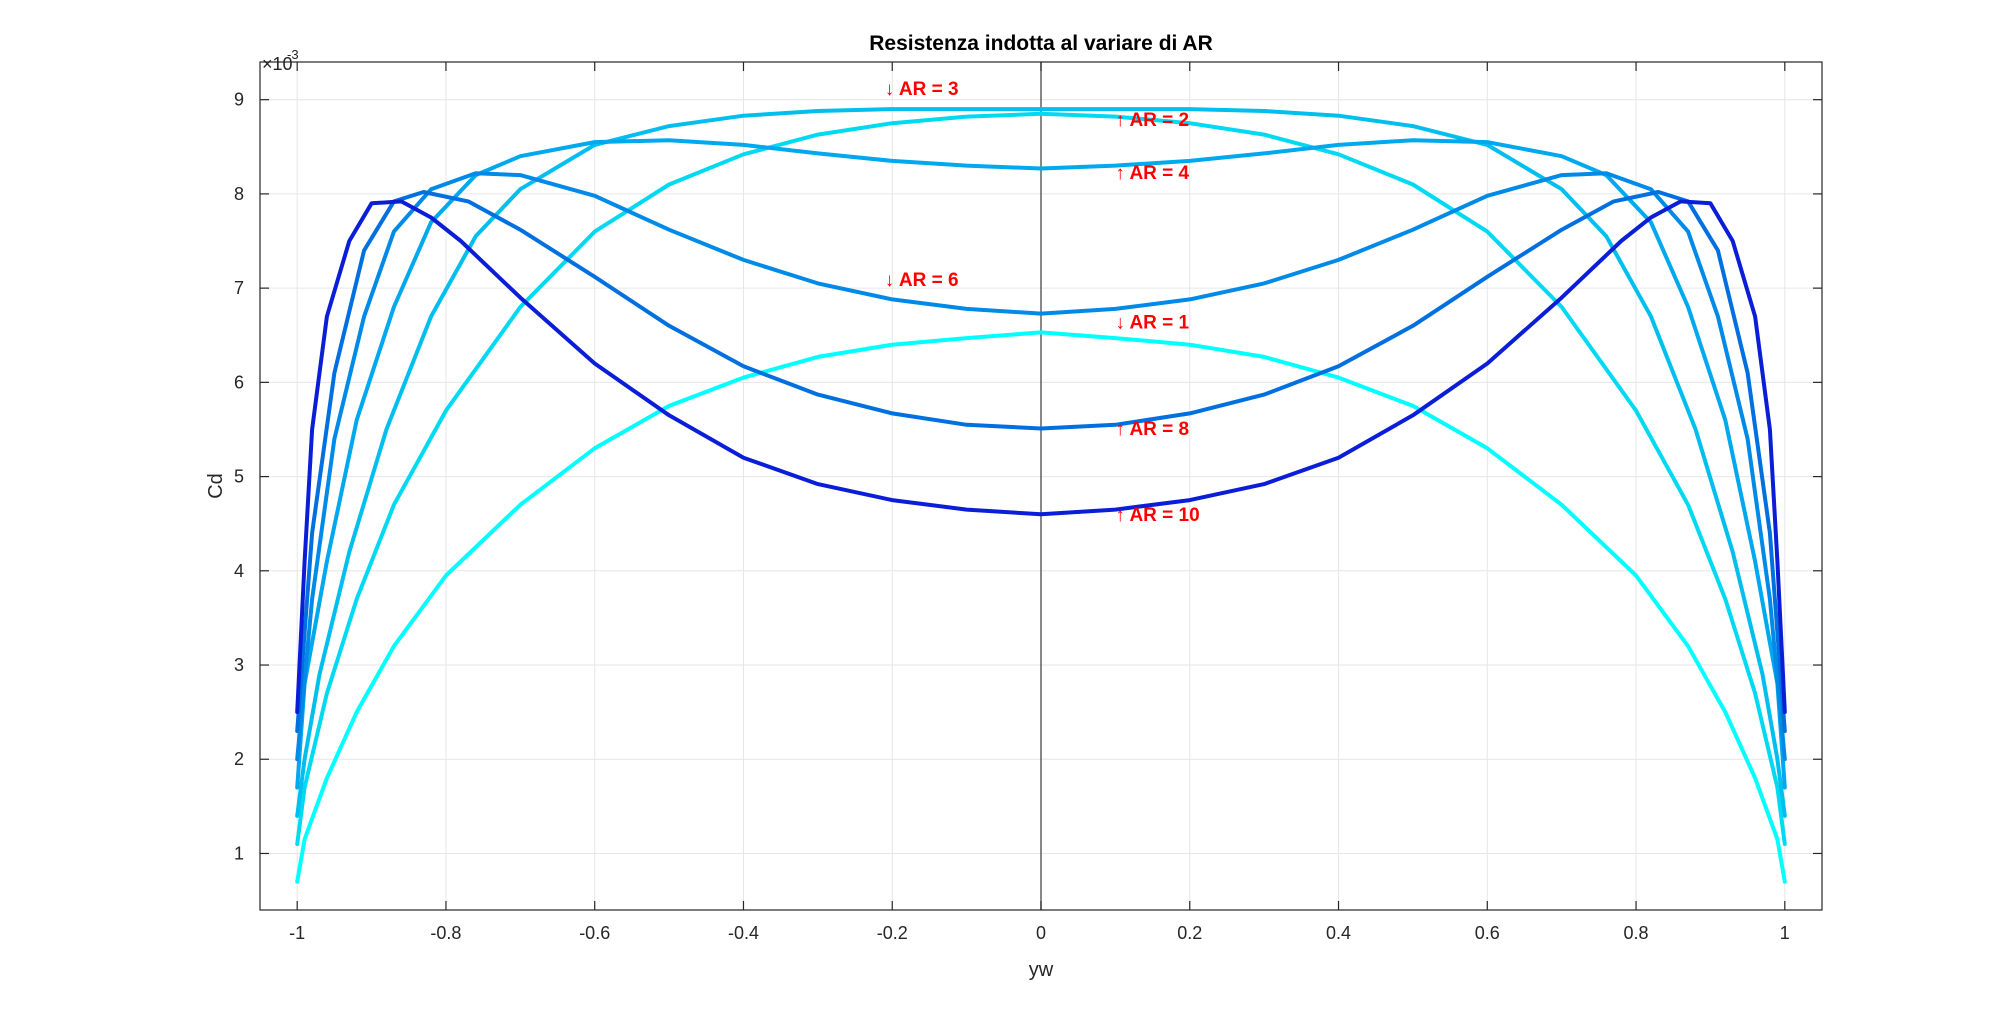 This screenshot has width=2000, height=1016. I want to click on y-tick-label: 4, so click(239, 571).